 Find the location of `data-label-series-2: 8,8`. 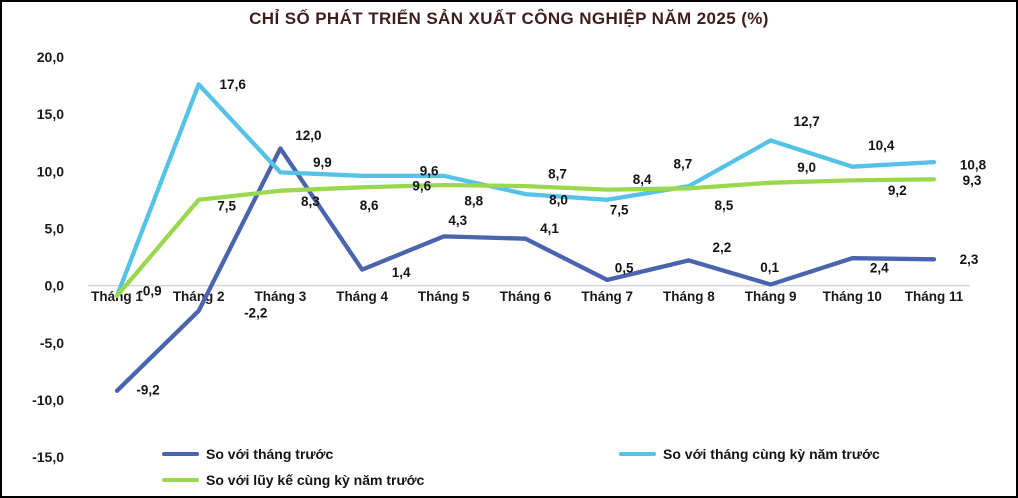

data-label-series-2: 8,8 is located at coordinates (473, 200).